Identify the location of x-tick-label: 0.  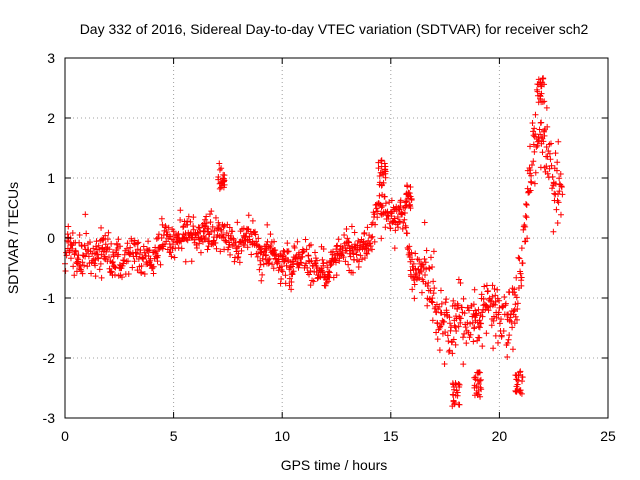
(65, 436).